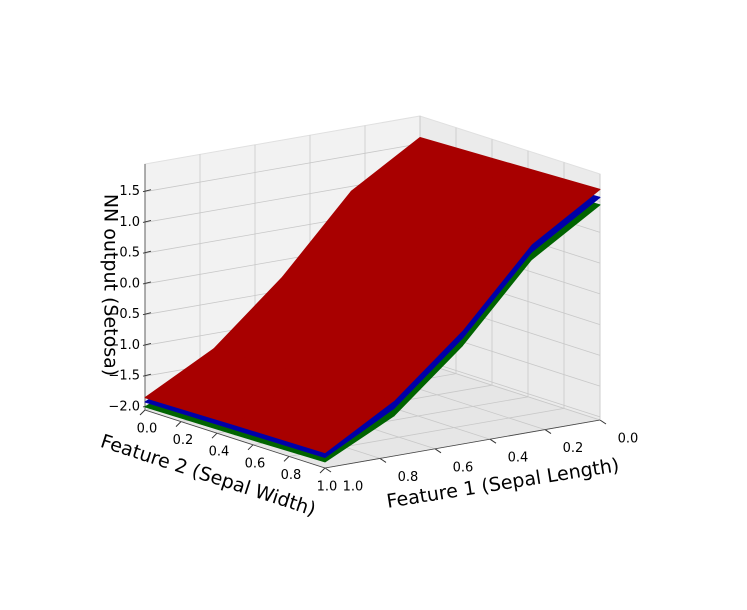  I want to click on z-axis-label: NN output (Setosa), so click(111, 285).